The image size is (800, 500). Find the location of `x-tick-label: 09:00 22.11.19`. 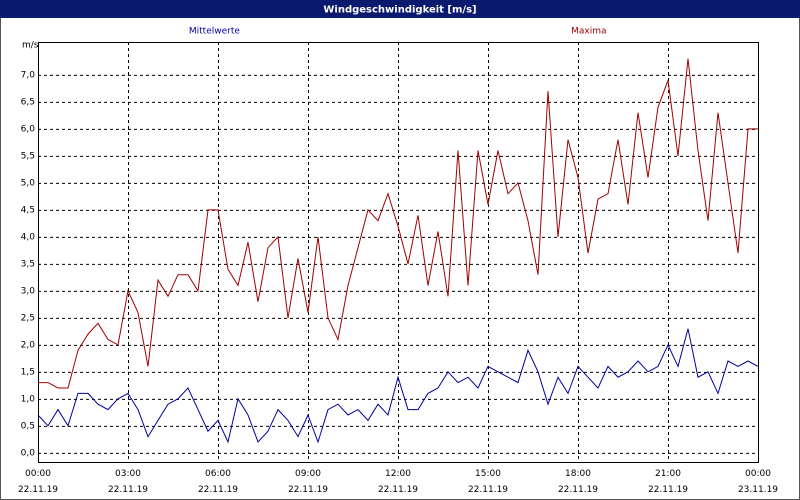

x-tick-label: 09:00 22.11.19 is located at coordinates (308, 482).